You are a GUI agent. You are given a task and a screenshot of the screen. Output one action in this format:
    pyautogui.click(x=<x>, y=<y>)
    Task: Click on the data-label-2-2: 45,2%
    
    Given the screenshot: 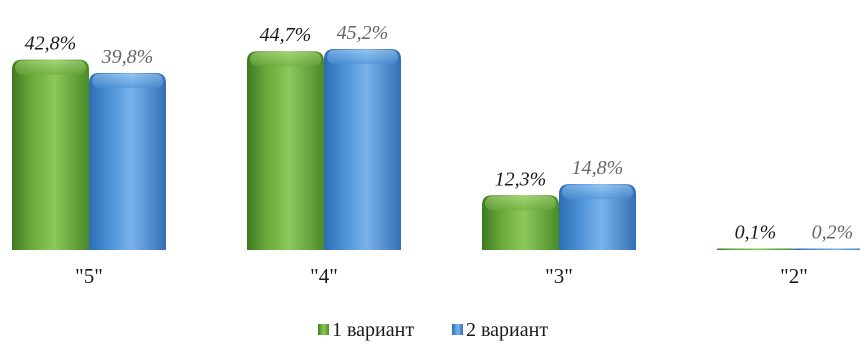 What is the action you would take?
    pyautogui.click(x=363, y=33)
    